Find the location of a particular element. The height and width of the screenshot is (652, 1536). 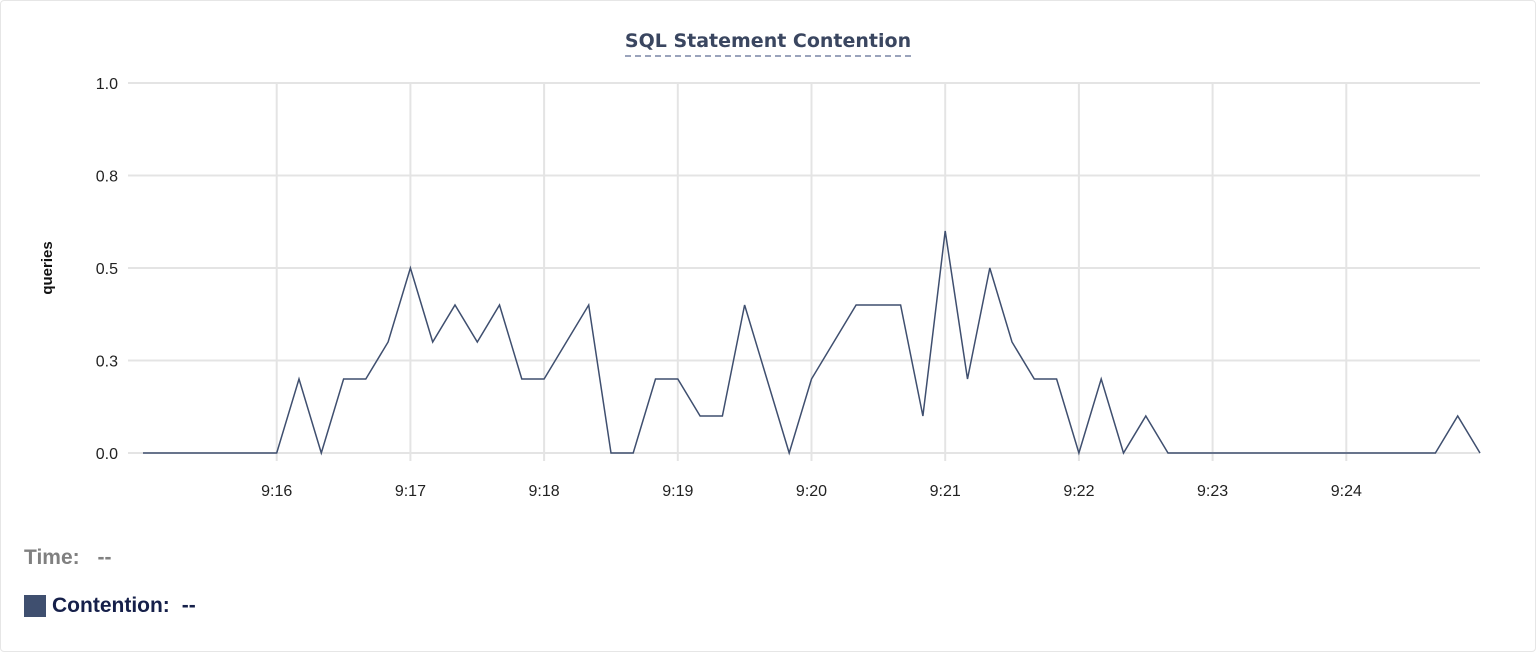

y-tick-label: 0.3 is located at coordinates (107, 362).